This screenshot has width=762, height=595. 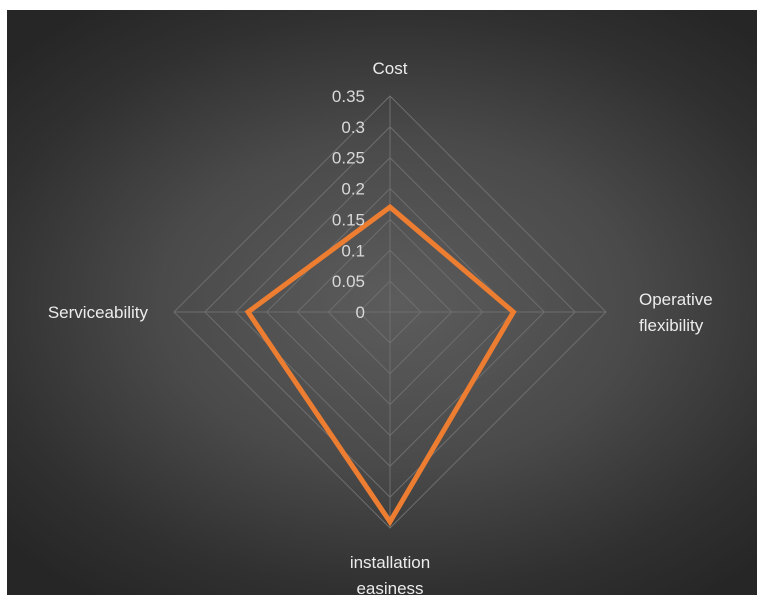 What do you see at coordinates (348, 281) in the screenshot?
I see `tick-label: 0.05` at bounding box center [348, 281].